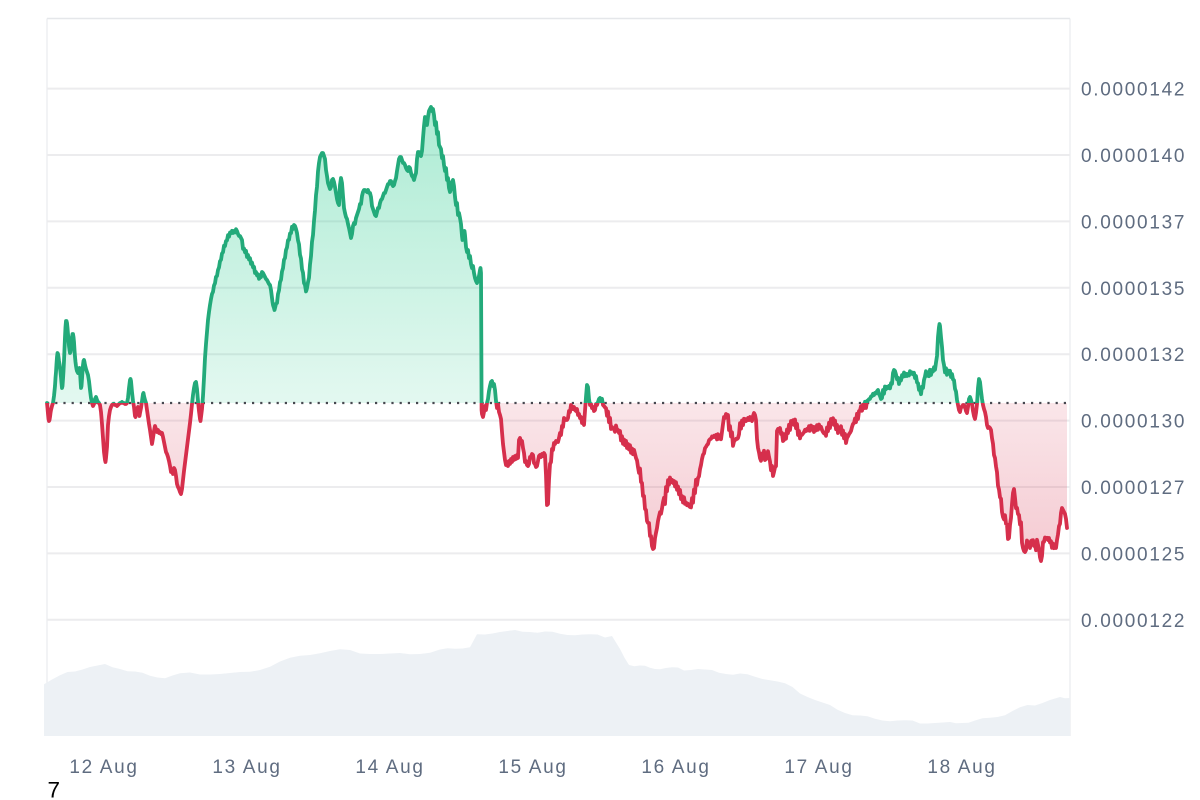 This screenshot has height=800, width=1200. What do you see at coordinates (246, 767) in the screenshot?
I see `svg-text: 13 Aug` at bounding box center [246, 767].